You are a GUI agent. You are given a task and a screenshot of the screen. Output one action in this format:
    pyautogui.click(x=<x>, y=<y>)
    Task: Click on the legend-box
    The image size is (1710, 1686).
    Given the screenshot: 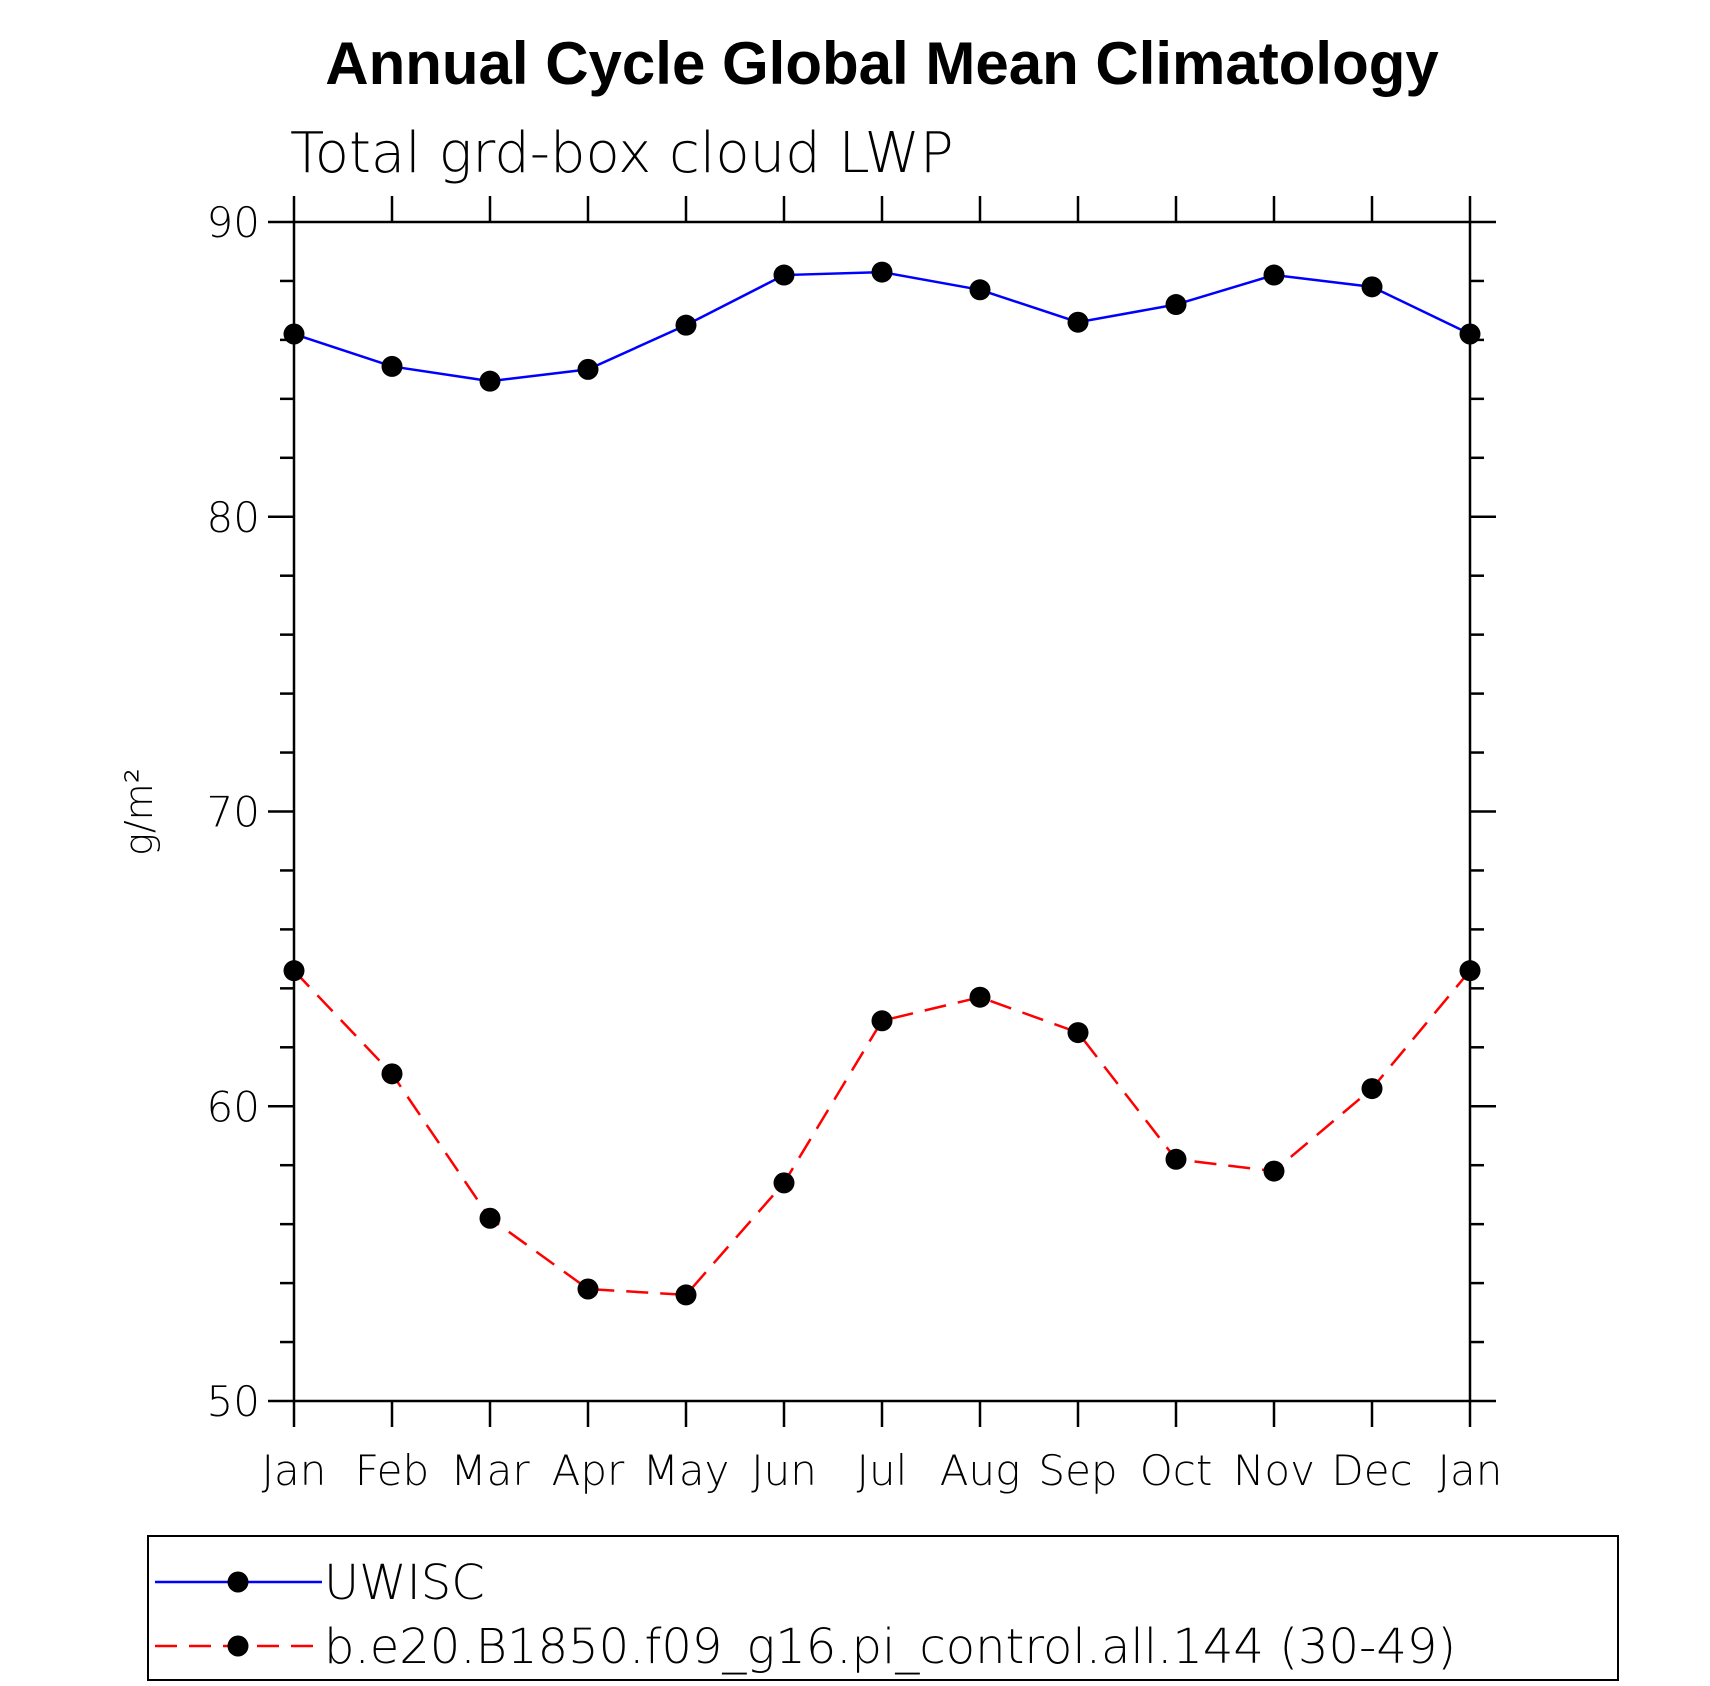 What is the action you would take?
    pyautogui.click(x=883, y=1608)
    